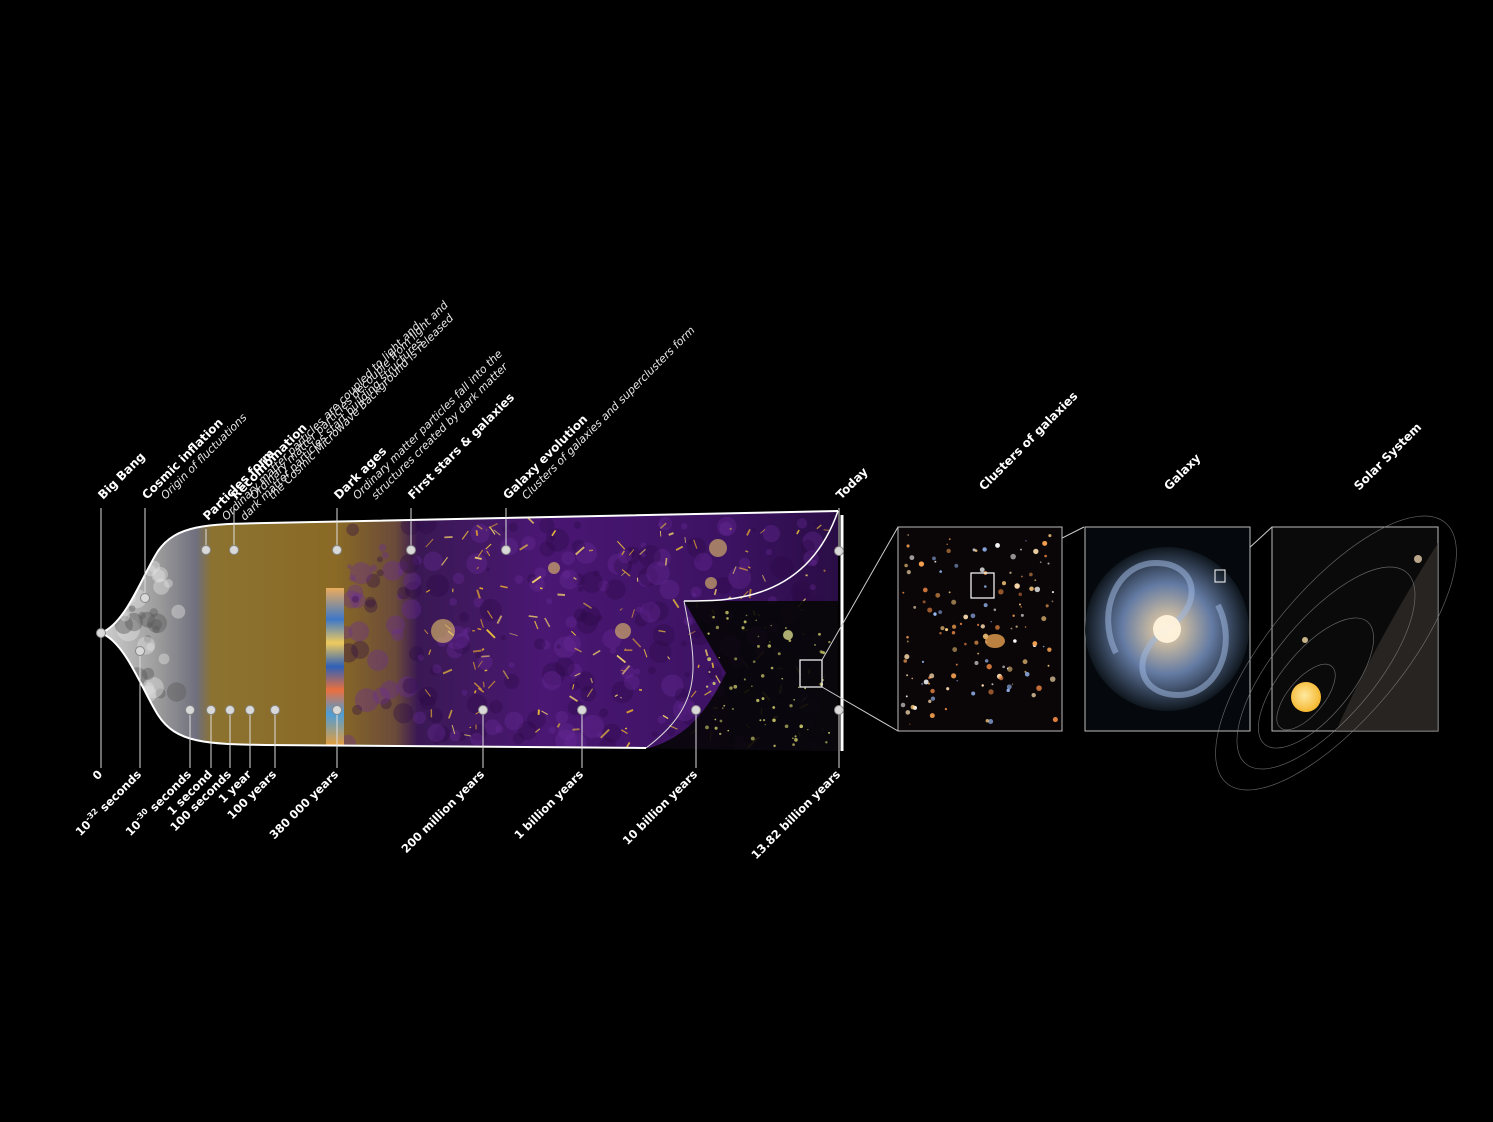 This screenshot has width=1493, height=1122. Describe the element at coordinates (1182, 472) in the screenshot. I see `panel-title: Galaxy` at that location.